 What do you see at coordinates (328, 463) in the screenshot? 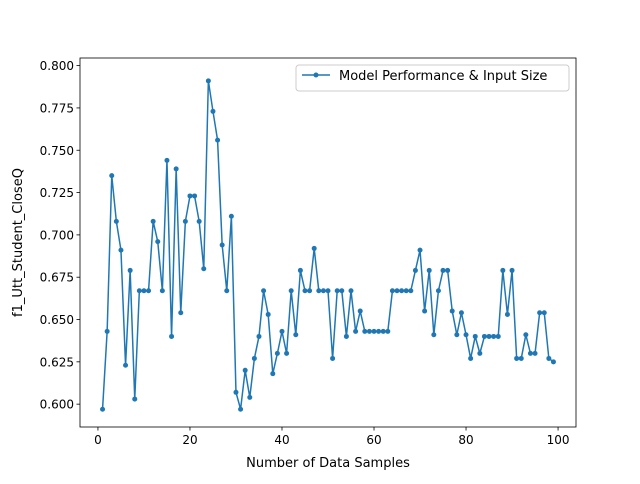
I see `x-axis-label: Number of Data Samples` at bounding box center [328, 463].